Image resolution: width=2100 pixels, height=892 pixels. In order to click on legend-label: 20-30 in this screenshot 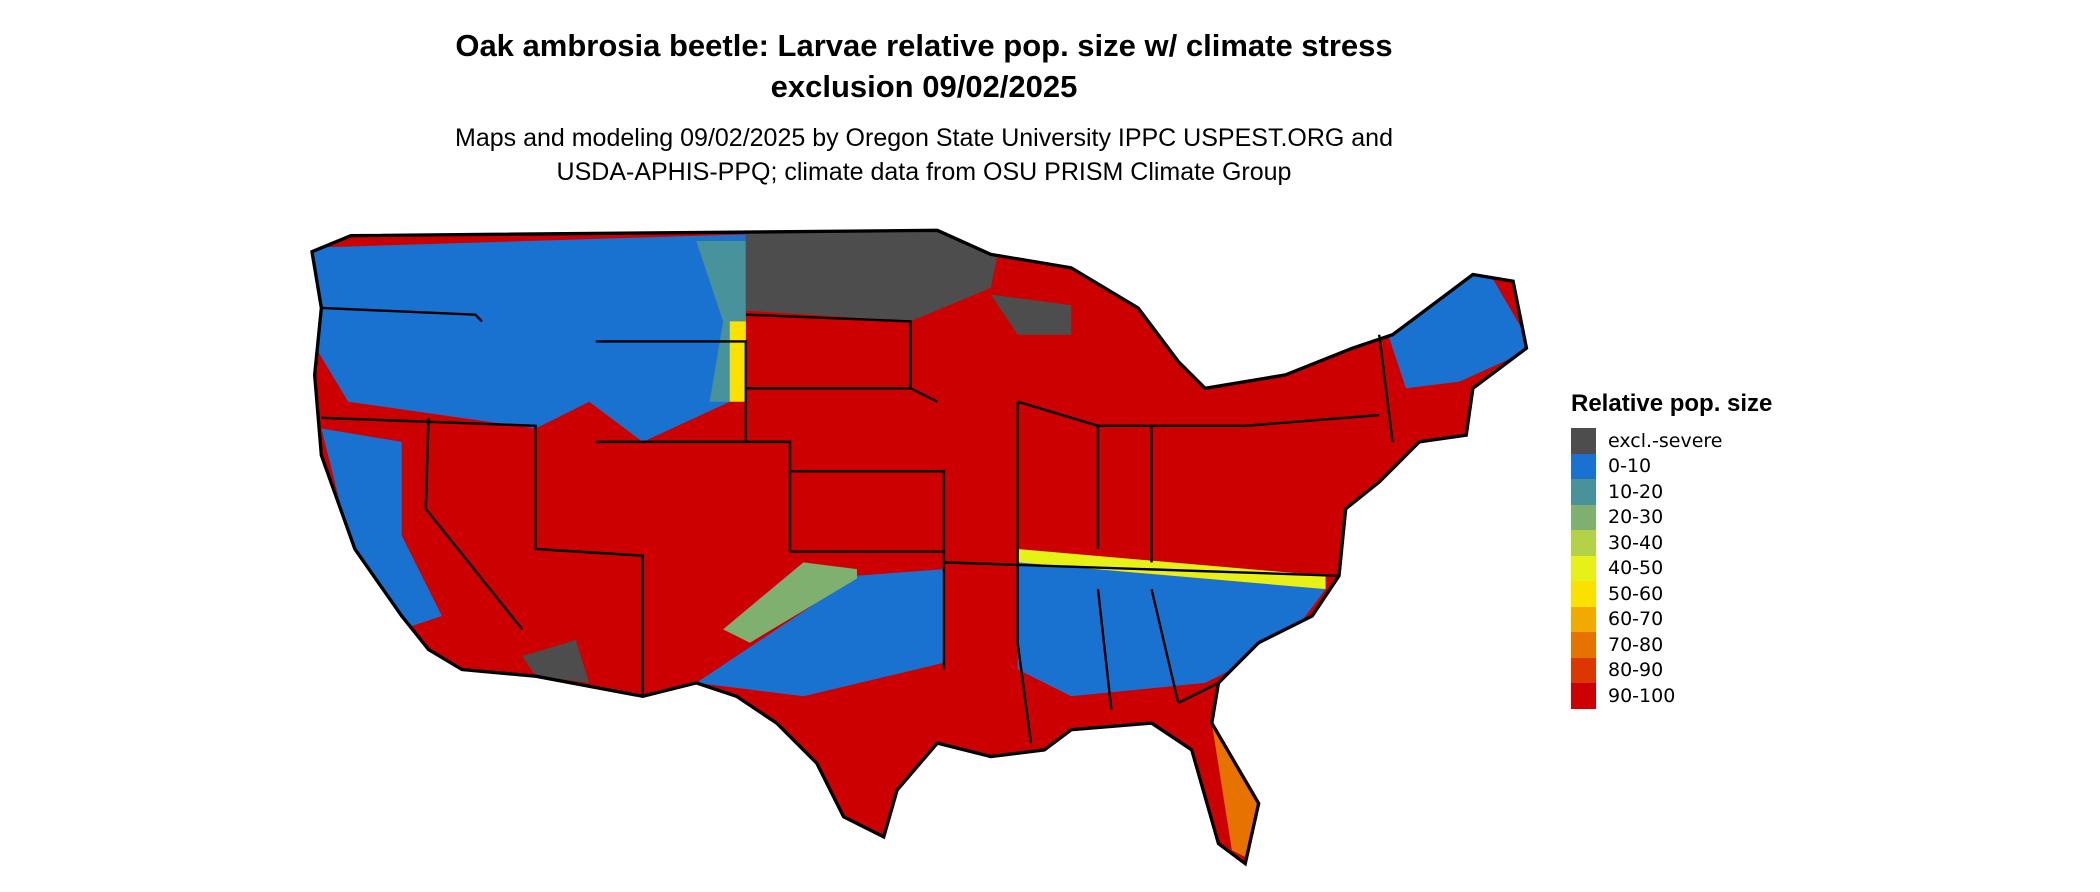, I will do `click(1636, 517)`.